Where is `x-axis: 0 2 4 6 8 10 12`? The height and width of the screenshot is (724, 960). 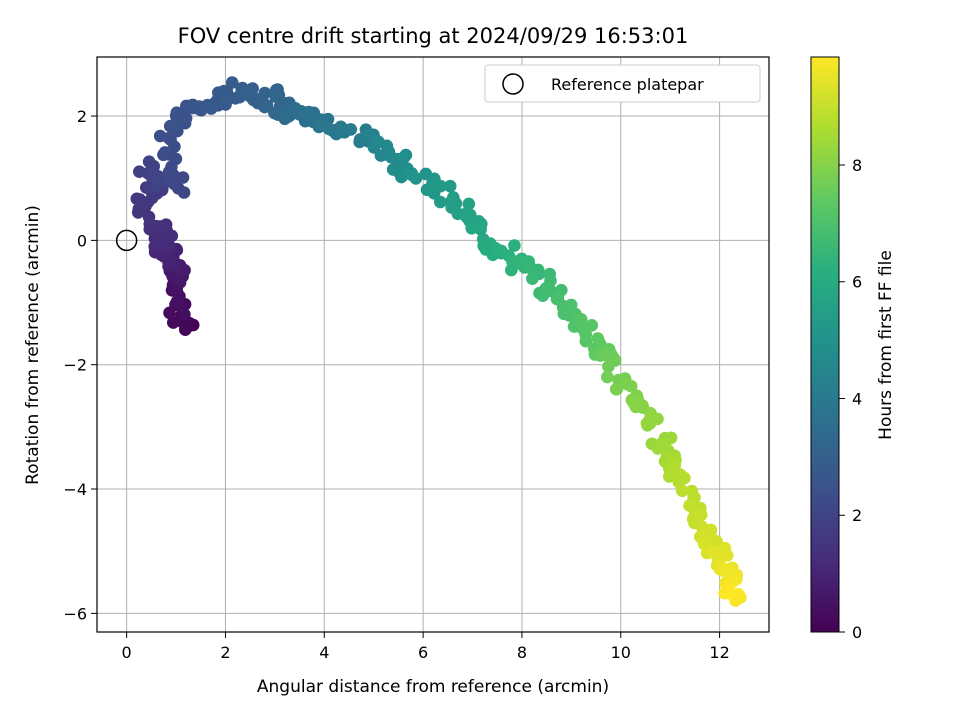
x-axis: 0 2 4 6 8 10 12 is located at coordinates (426, 647).